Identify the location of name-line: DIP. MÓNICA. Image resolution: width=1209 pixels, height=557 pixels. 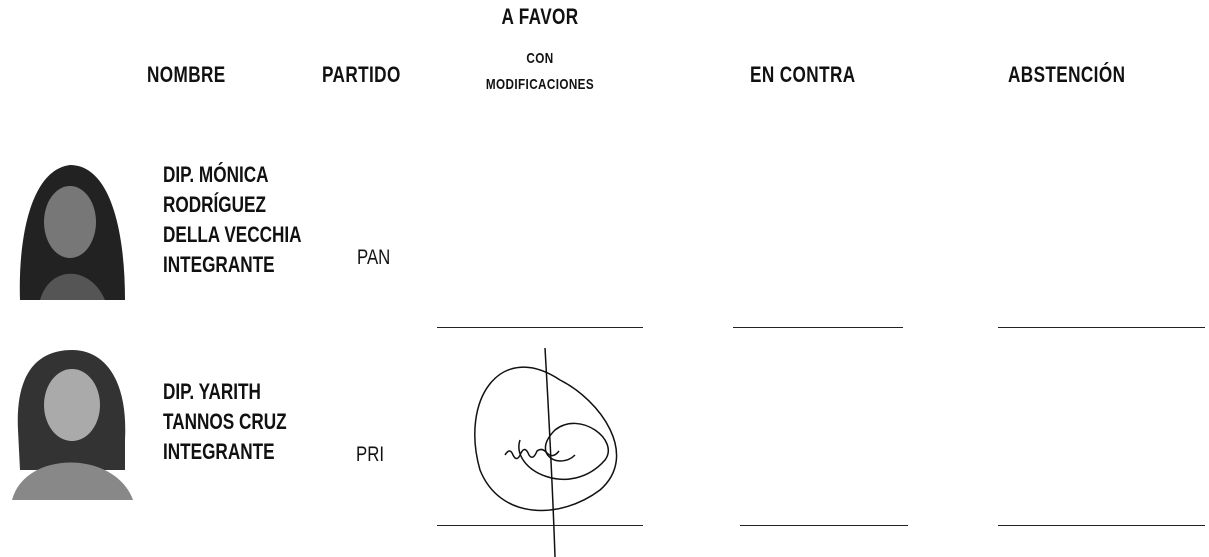
(216, 174).